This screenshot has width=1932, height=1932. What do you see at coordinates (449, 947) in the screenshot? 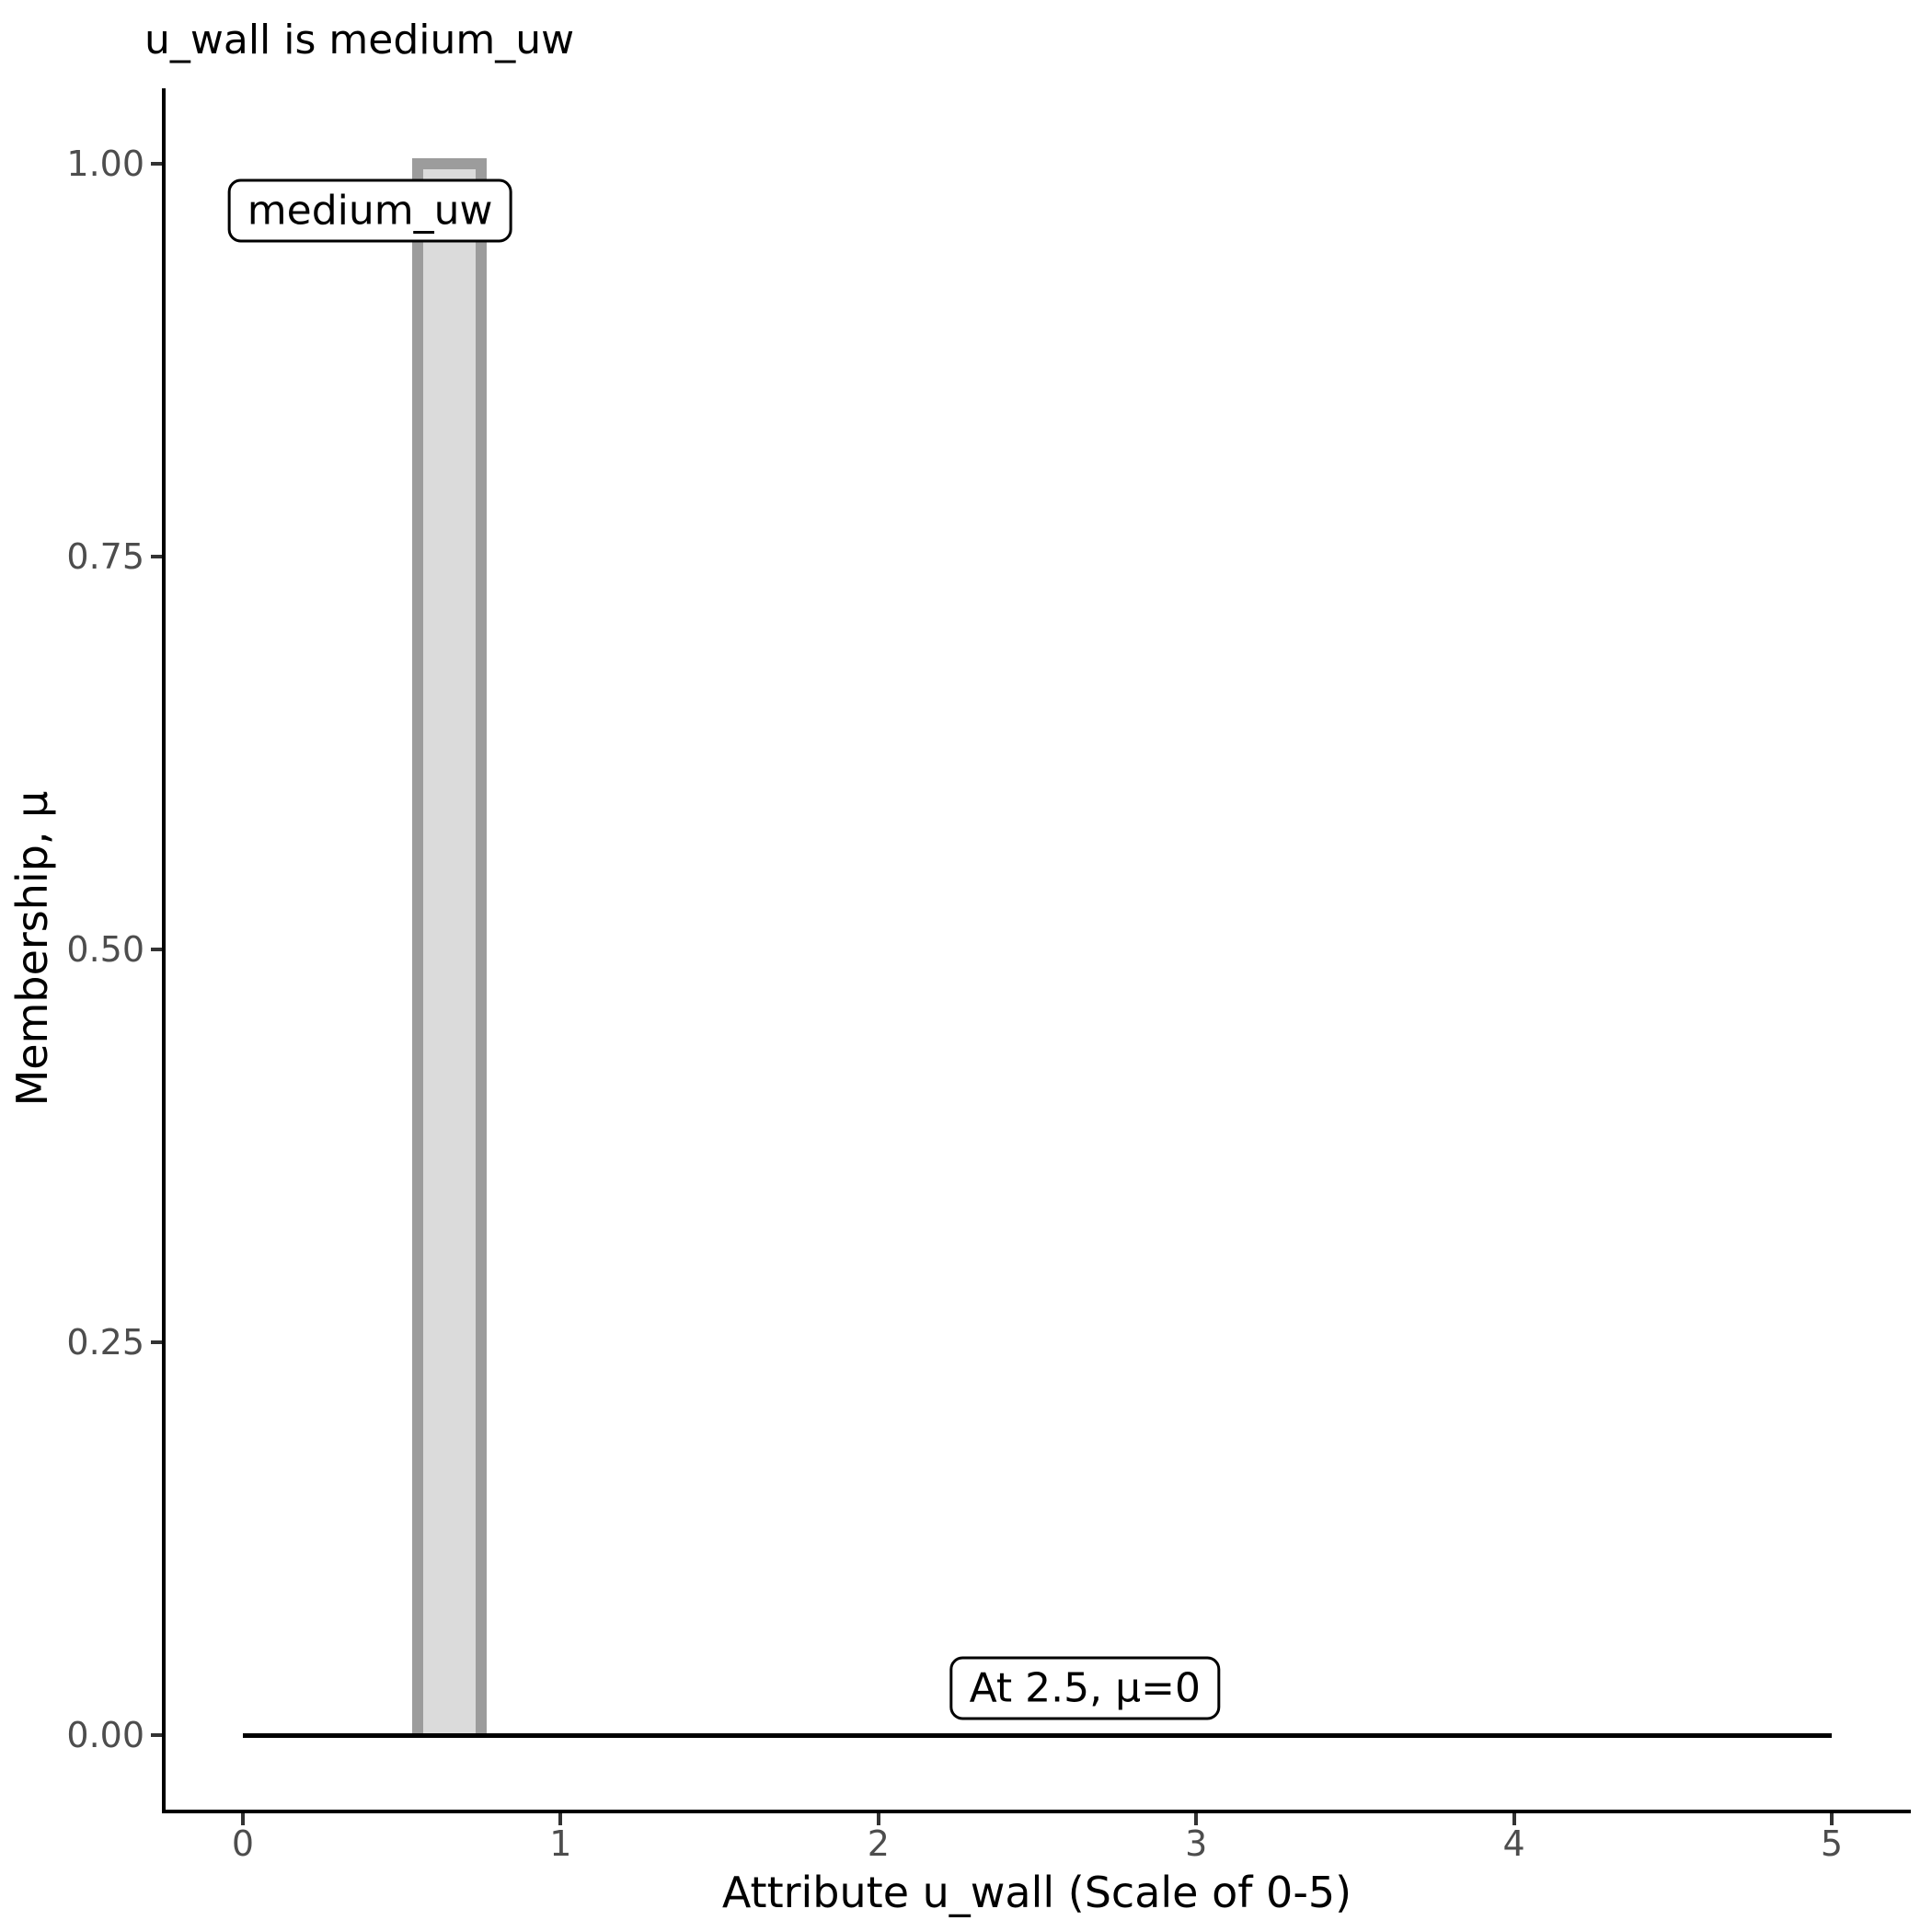
I see `membership-function-bar` at bounding box center [449, 947].